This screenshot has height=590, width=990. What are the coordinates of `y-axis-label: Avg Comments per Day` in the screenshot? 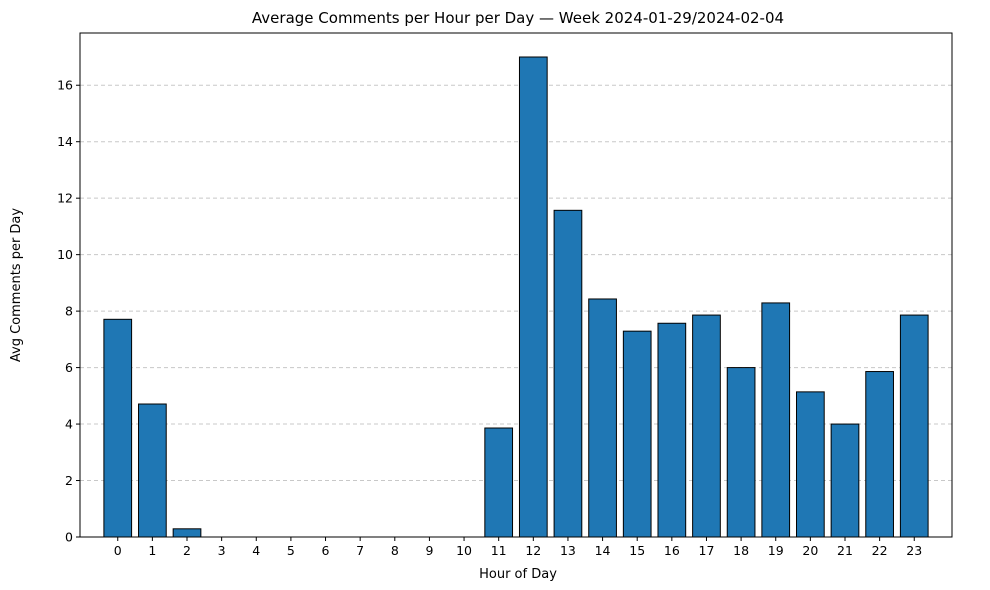 It's located at (16, 285).